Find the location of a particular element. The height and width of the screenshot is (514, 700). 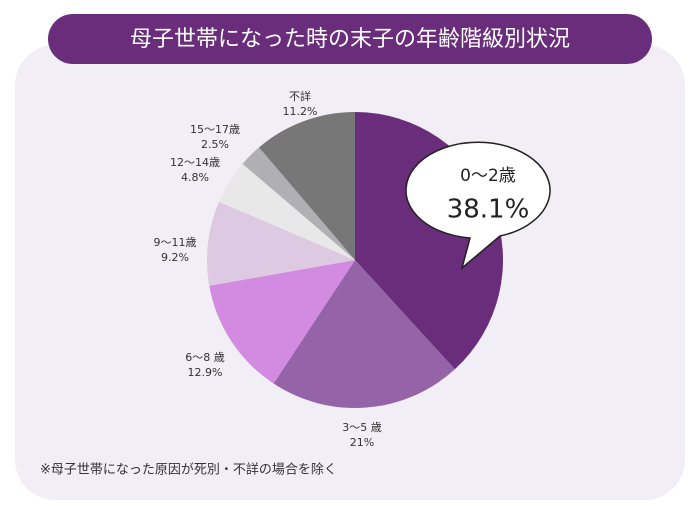

footnote: ※母子世帯になった原因が死別・不詳の場合を除く is located at coordinates (188, 470).